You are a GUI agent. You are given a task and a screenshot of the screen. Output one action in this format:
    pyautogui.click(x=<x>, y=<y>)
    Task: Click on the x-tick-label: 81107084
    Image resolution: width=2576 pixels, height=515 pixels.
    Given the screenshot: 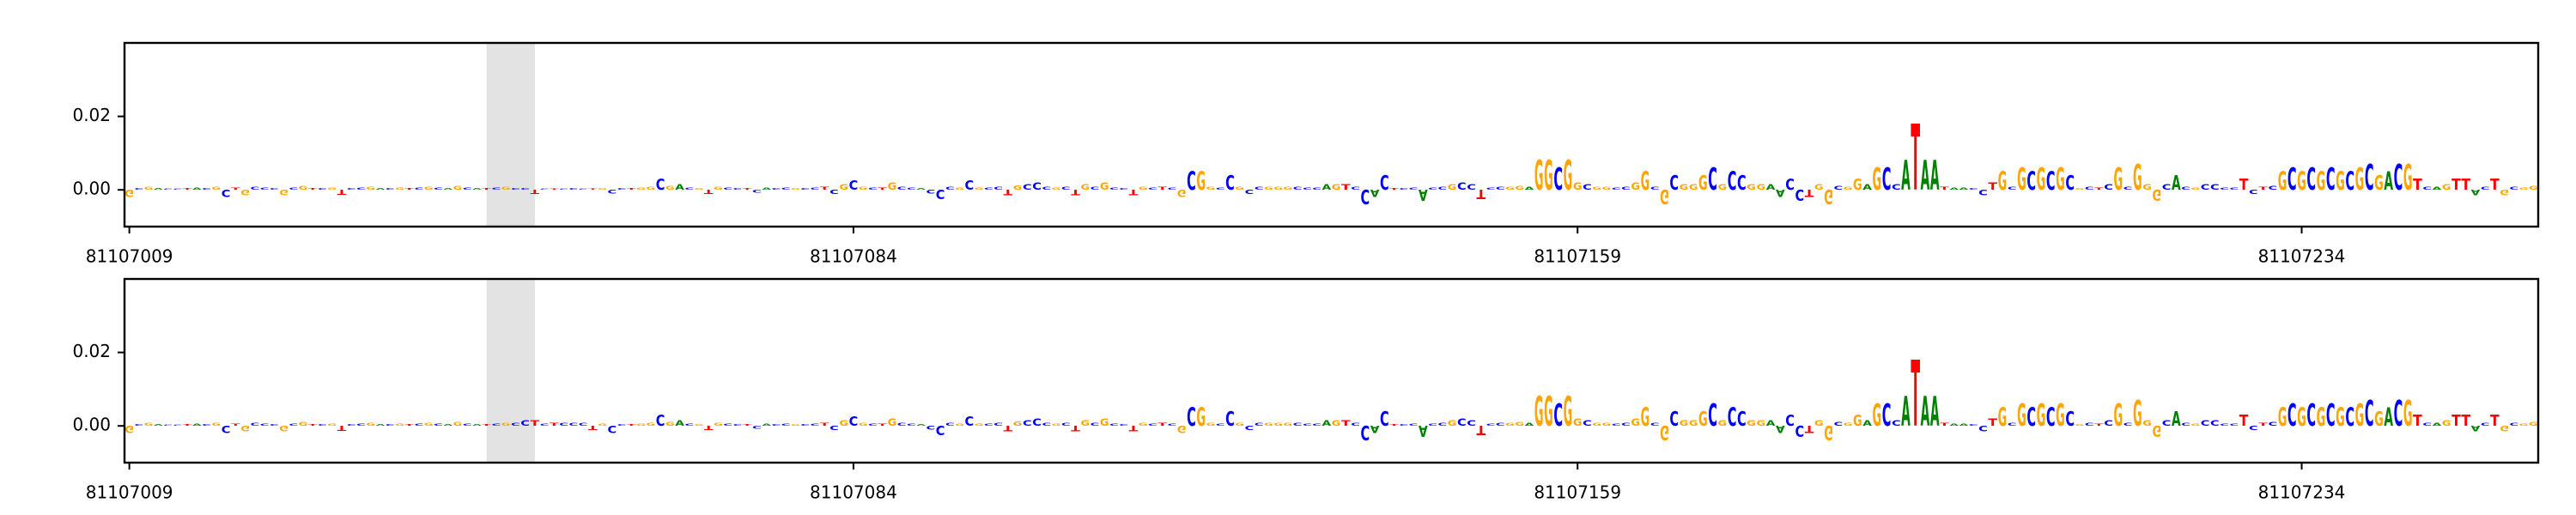 What is the action you would take?
    pyautogui.click(x=854, y=256)
    